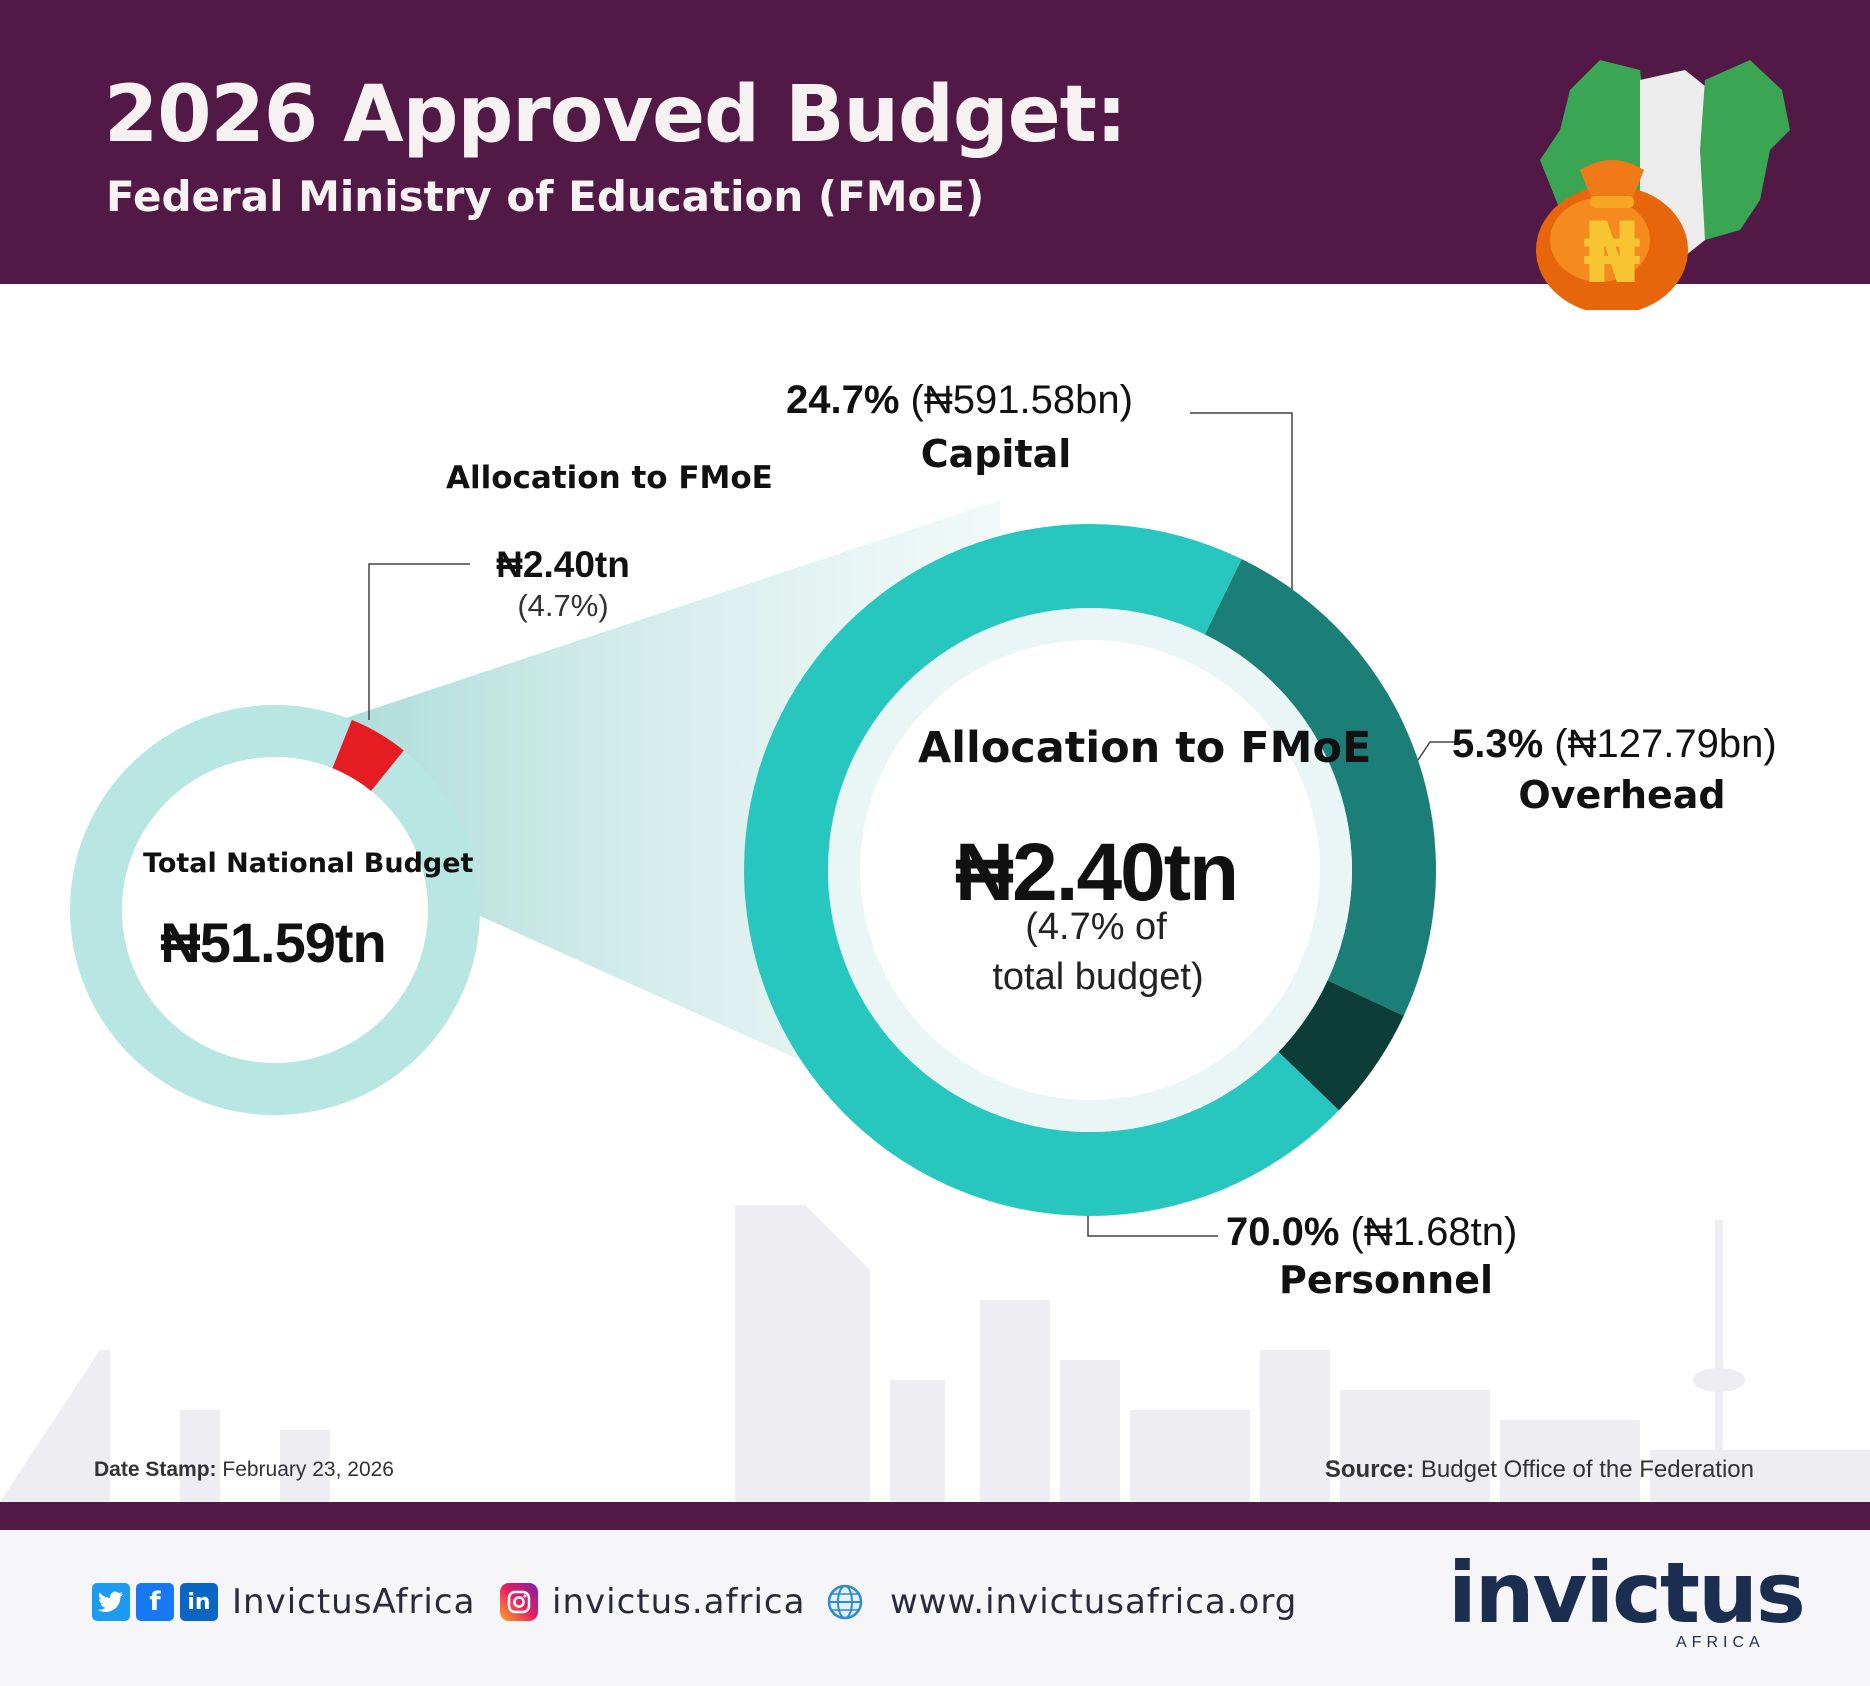 The width and height of the screenshot is (1870, 1686). I want to click on fmoe-donut-slice-capital, so click(1320, 787).